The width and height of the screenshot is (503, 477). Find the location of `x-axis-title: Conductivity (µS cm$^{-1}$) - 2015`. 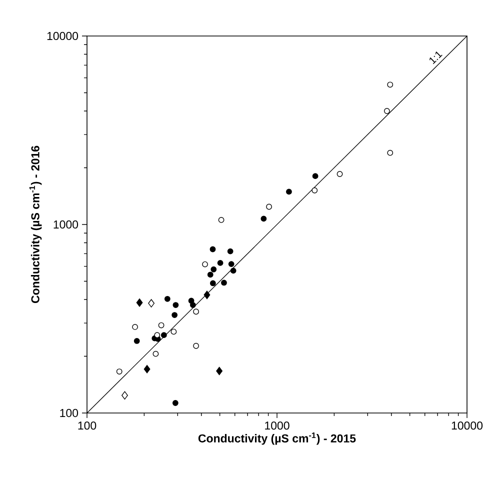

x-axis-title: Conductivity (µS cm$^{-1}$) - 2015 is located at coordinates (277, 438).